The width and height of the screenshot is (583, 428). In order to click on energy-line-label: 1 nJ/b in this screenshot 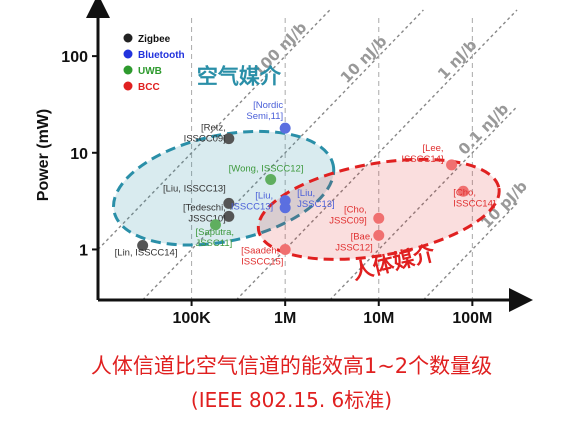, I will do `click(457, 59)`.